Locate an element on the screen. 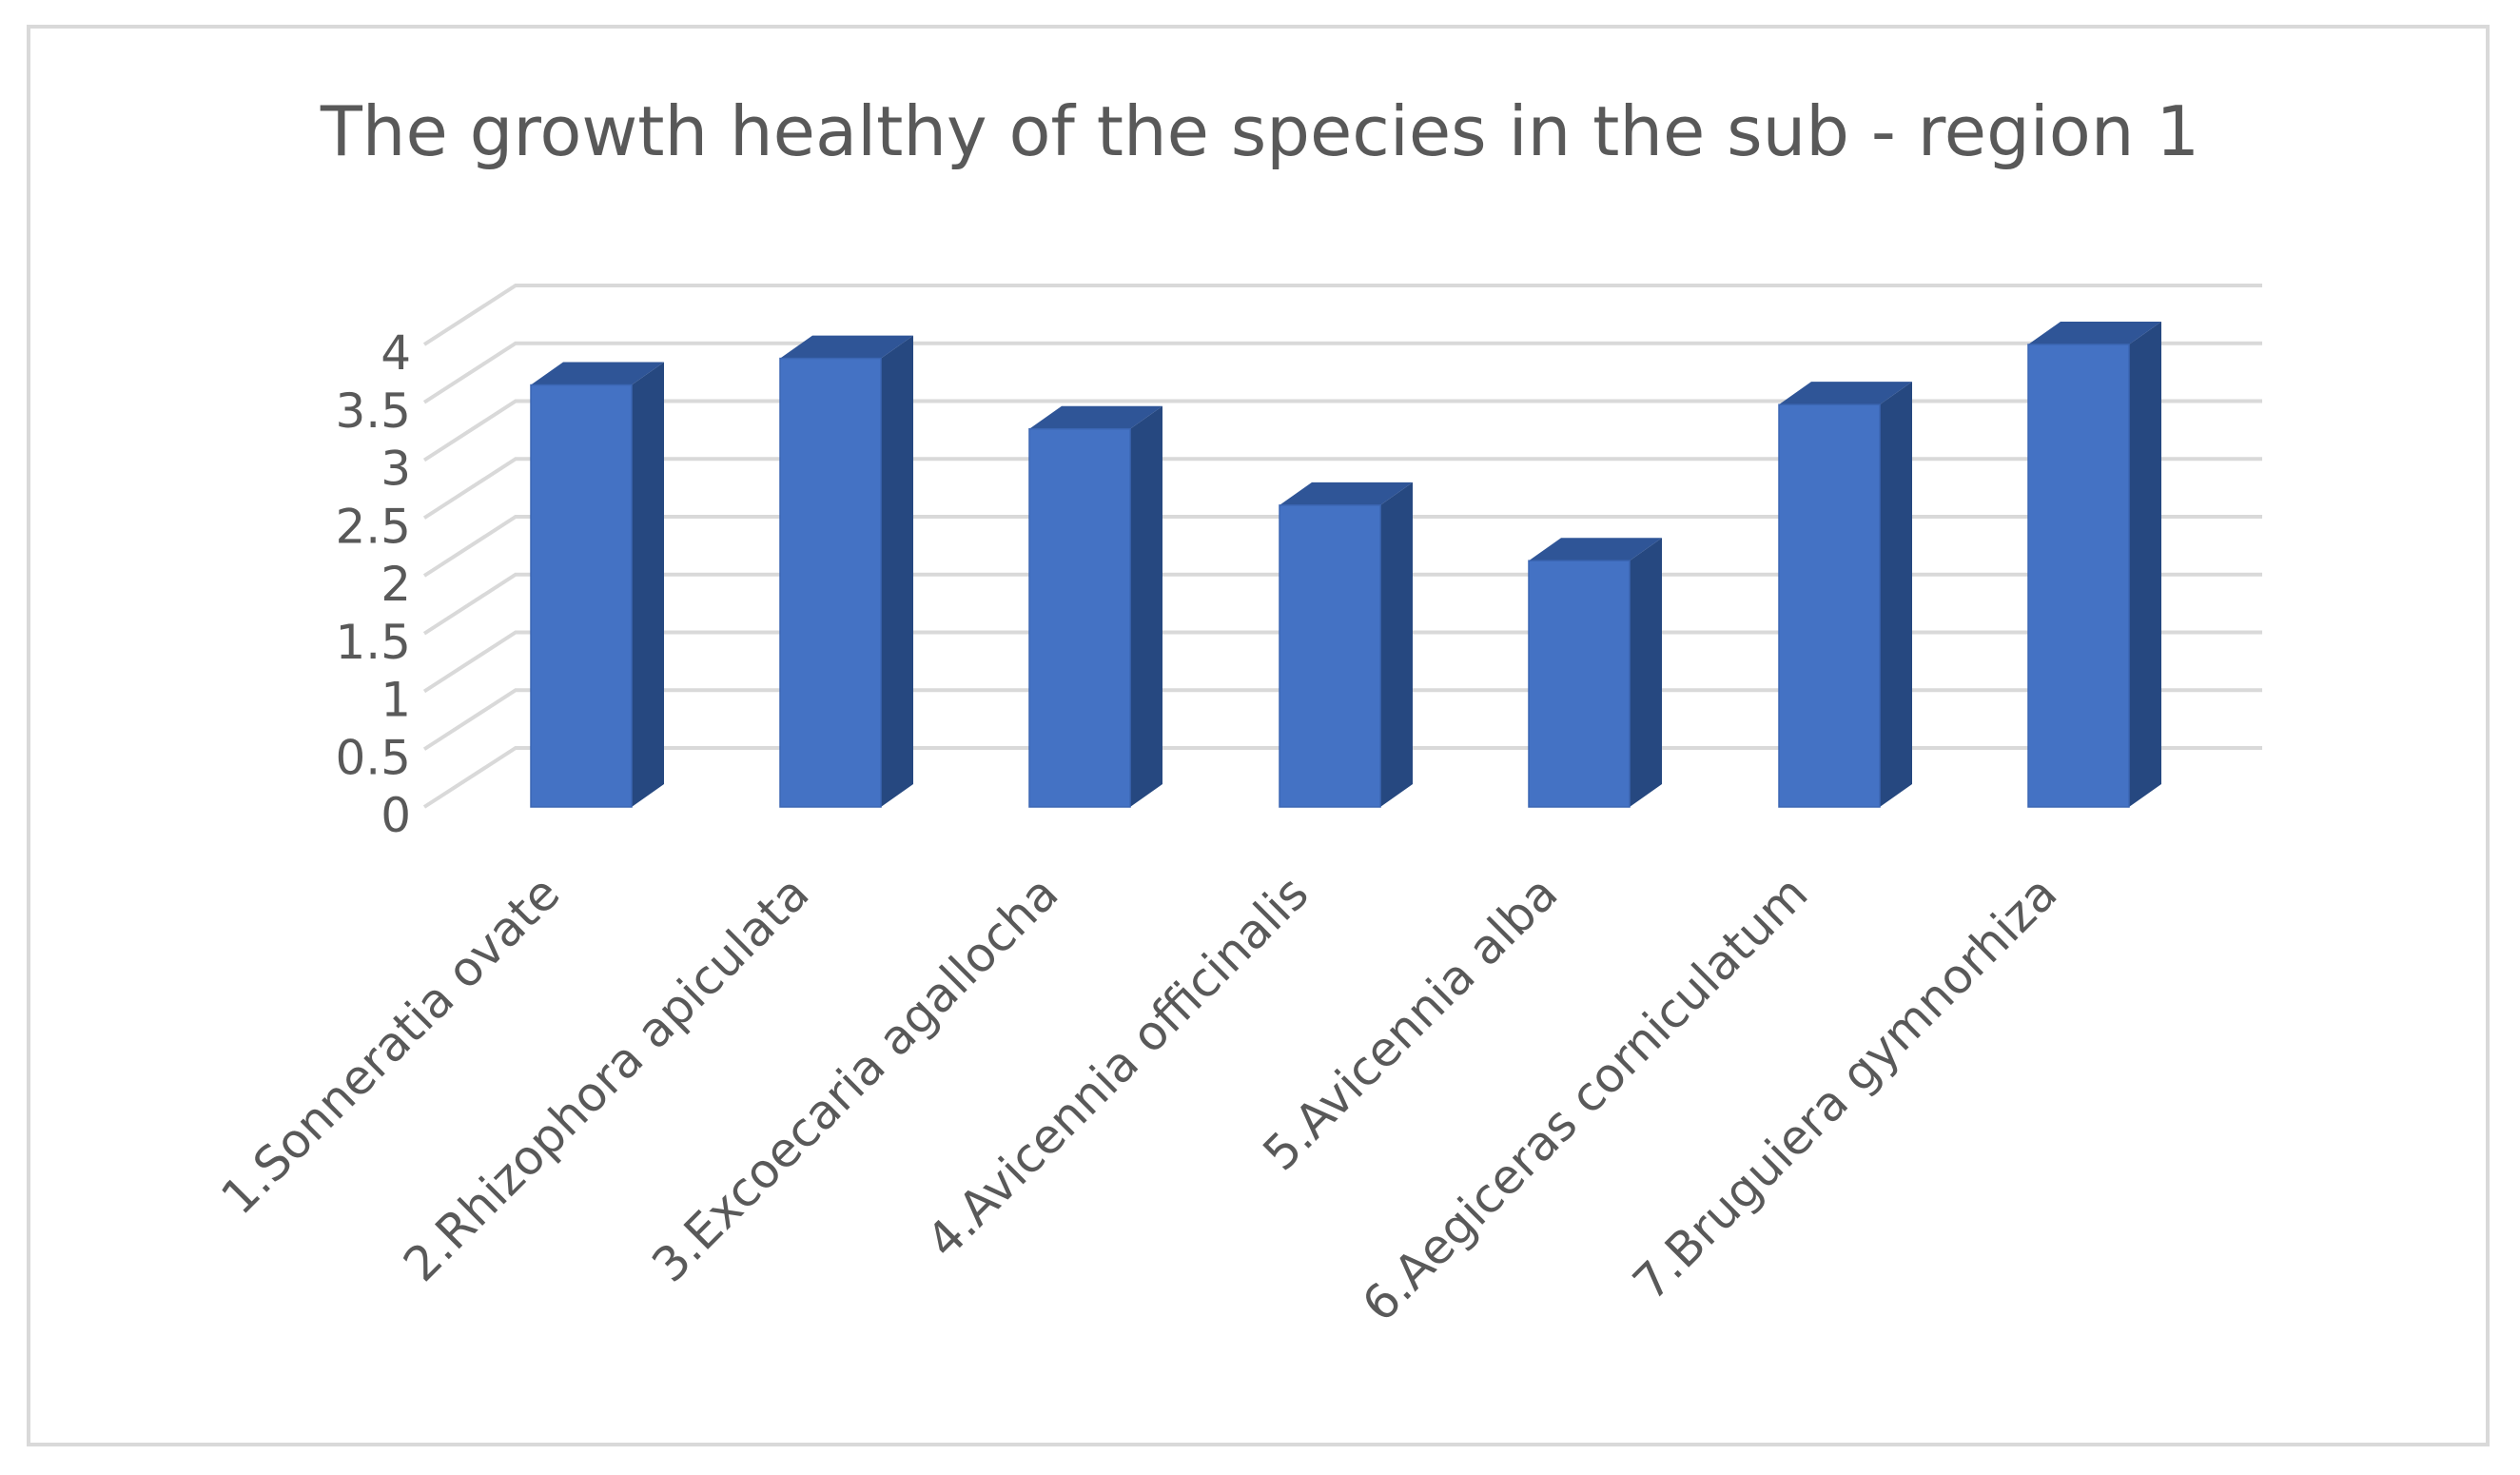 This screenshot has width=2520, height=1475. x-category-label: 6.Aegiceras corniculatum is located at coordinates (1586, 1099).